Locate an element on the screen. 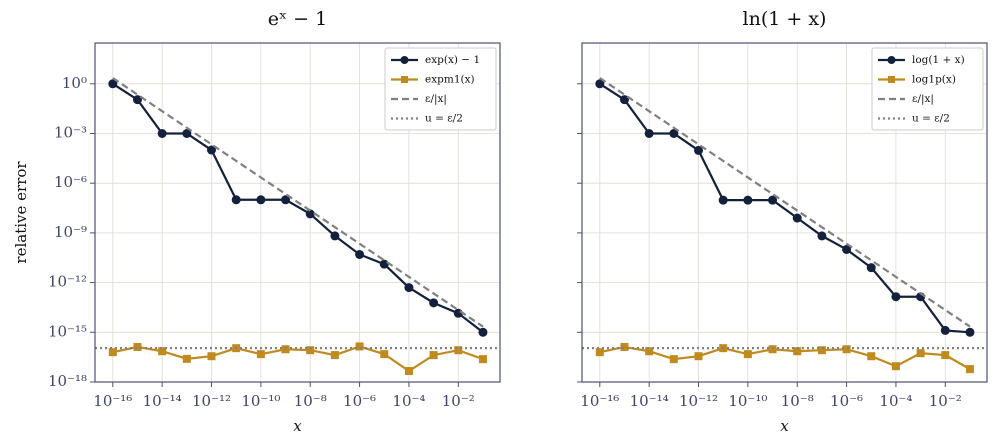 This screenshot has width=1000, height=448. x-tick-label: 10⁻⁸ is located at coordinates (310, 401).